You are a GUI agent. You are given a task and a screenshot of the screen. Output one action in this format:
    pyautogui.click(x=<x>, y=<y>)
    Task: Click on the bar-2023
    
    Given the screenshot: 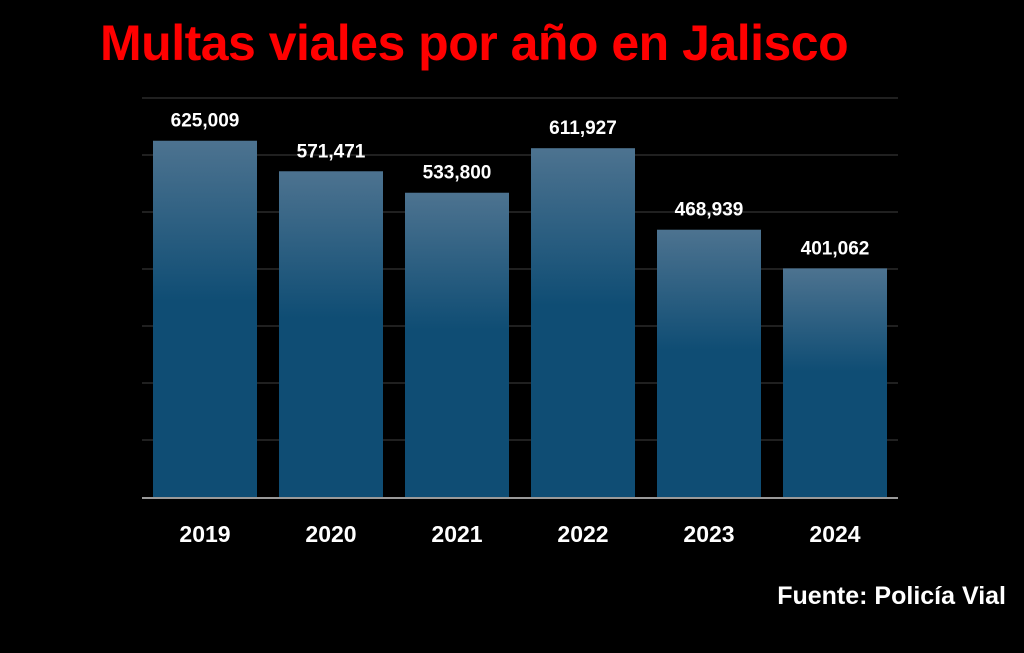 What is the action you would take?
    pyautogui.click(x=709, y=363)
    